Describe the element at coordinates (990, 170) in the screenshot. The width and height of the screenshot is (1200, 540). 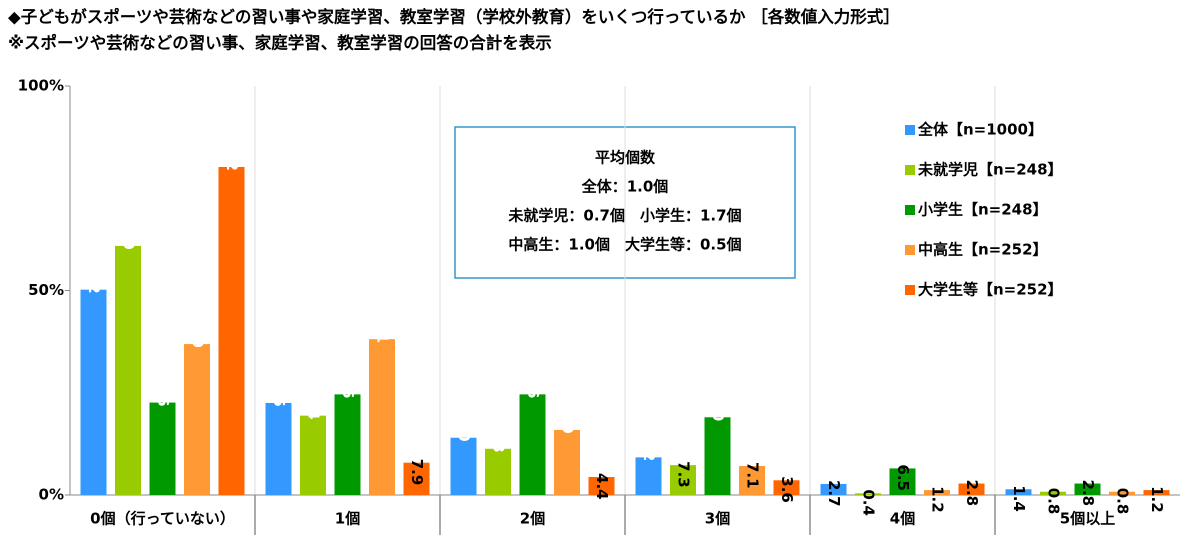
I see `legend-label: 未就学児【n=248】` at that location.